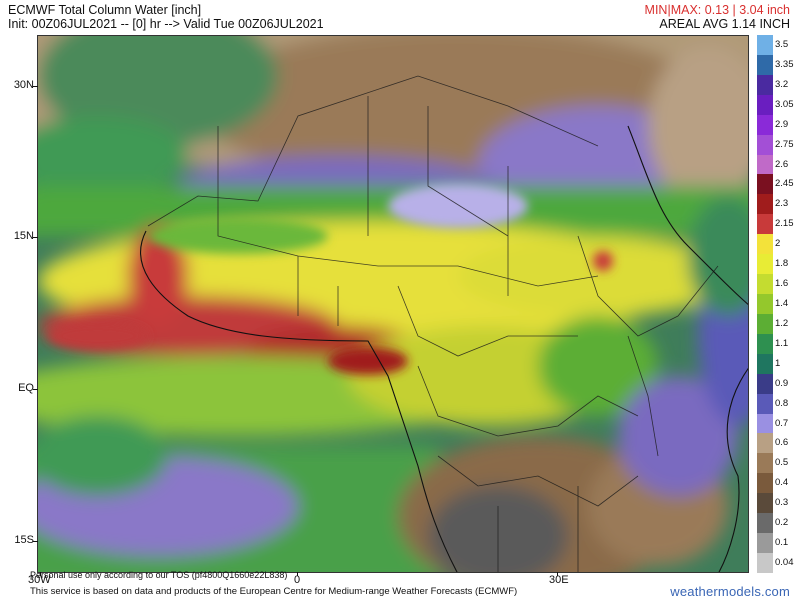  I want to click on lon-label-30w: 30W, so click(39, 580).